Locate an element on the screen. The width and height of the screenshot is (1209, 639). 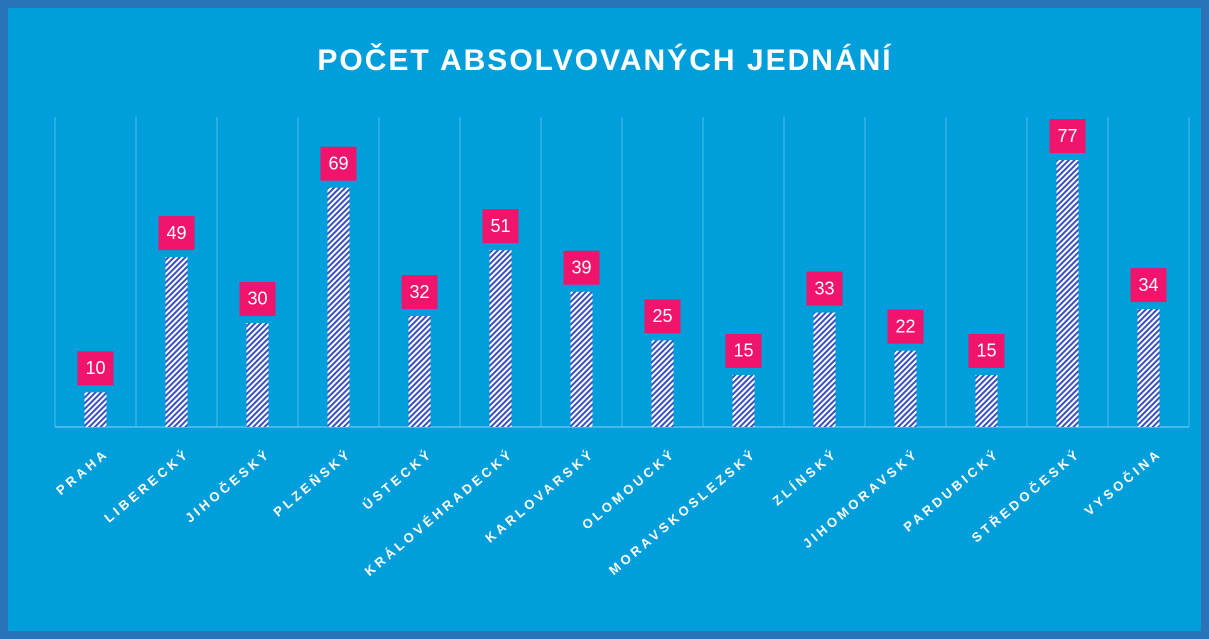
data-label: 69 is located at coordinates (338, 163).